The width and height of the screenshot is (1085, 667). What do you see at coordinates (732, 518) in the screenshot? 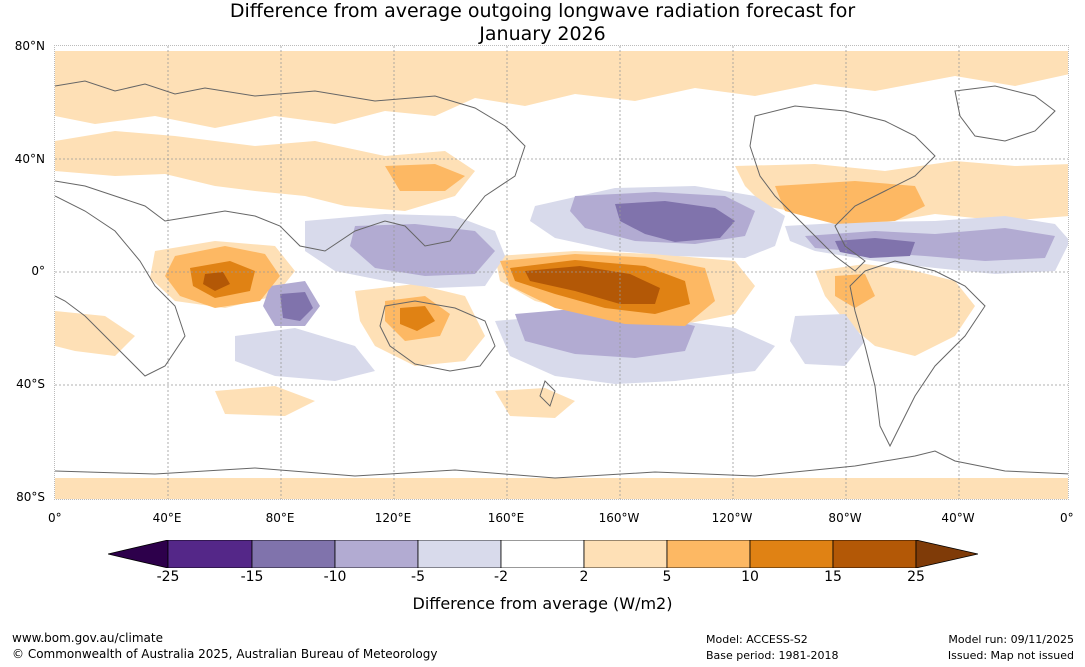
I see `lon-label-120w: 120°W` at bounding box center [732, 518].